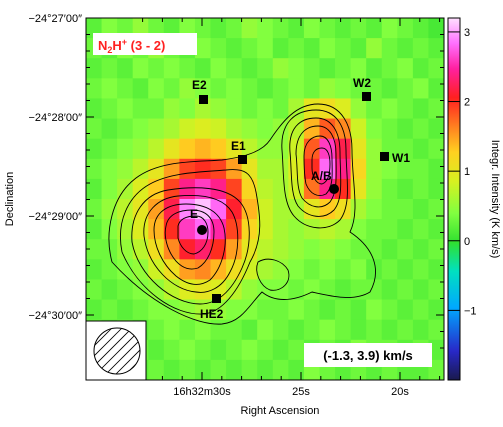  What do you see at coordinates (10, 199) in the screenshot?
I see `y-axis-label: Declination` at bounding box center [10, 199].